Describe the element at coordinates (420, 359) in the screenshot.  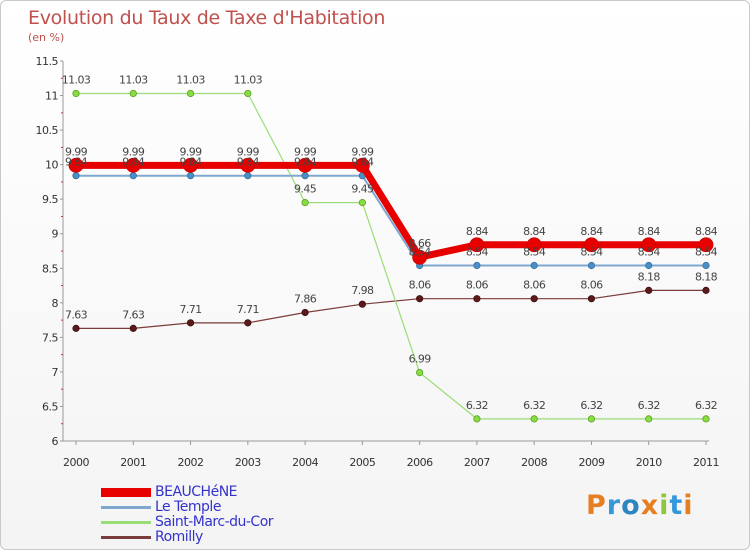
I see `series-2-data-label: 6.99` at that location.